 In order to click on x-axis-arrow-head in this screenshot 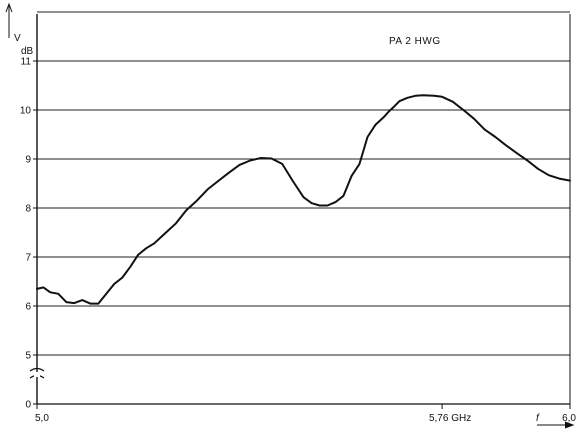, I will do `click(569, 425)`.